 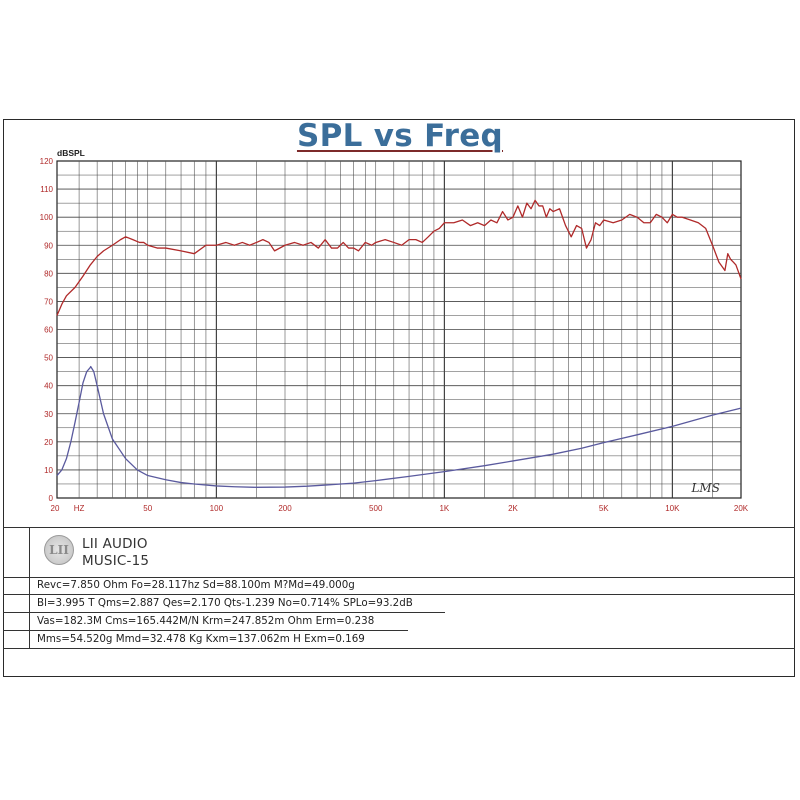 What do you see at coordinates (47, 217) in the screenshot?
I see `y-tick-label: 100` at bounding box center [47, 217].